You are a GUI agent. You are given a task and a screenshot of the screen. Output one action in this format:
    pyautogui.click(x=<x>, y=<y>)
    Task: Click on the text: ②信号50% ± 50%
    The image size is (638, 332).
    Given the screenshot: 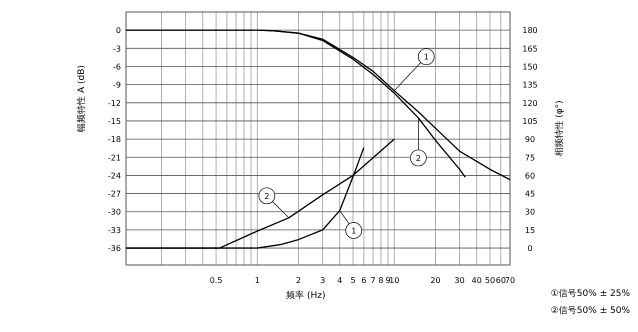 What is the action you would take?
    pyautogui.click(x=590, y=310)
    